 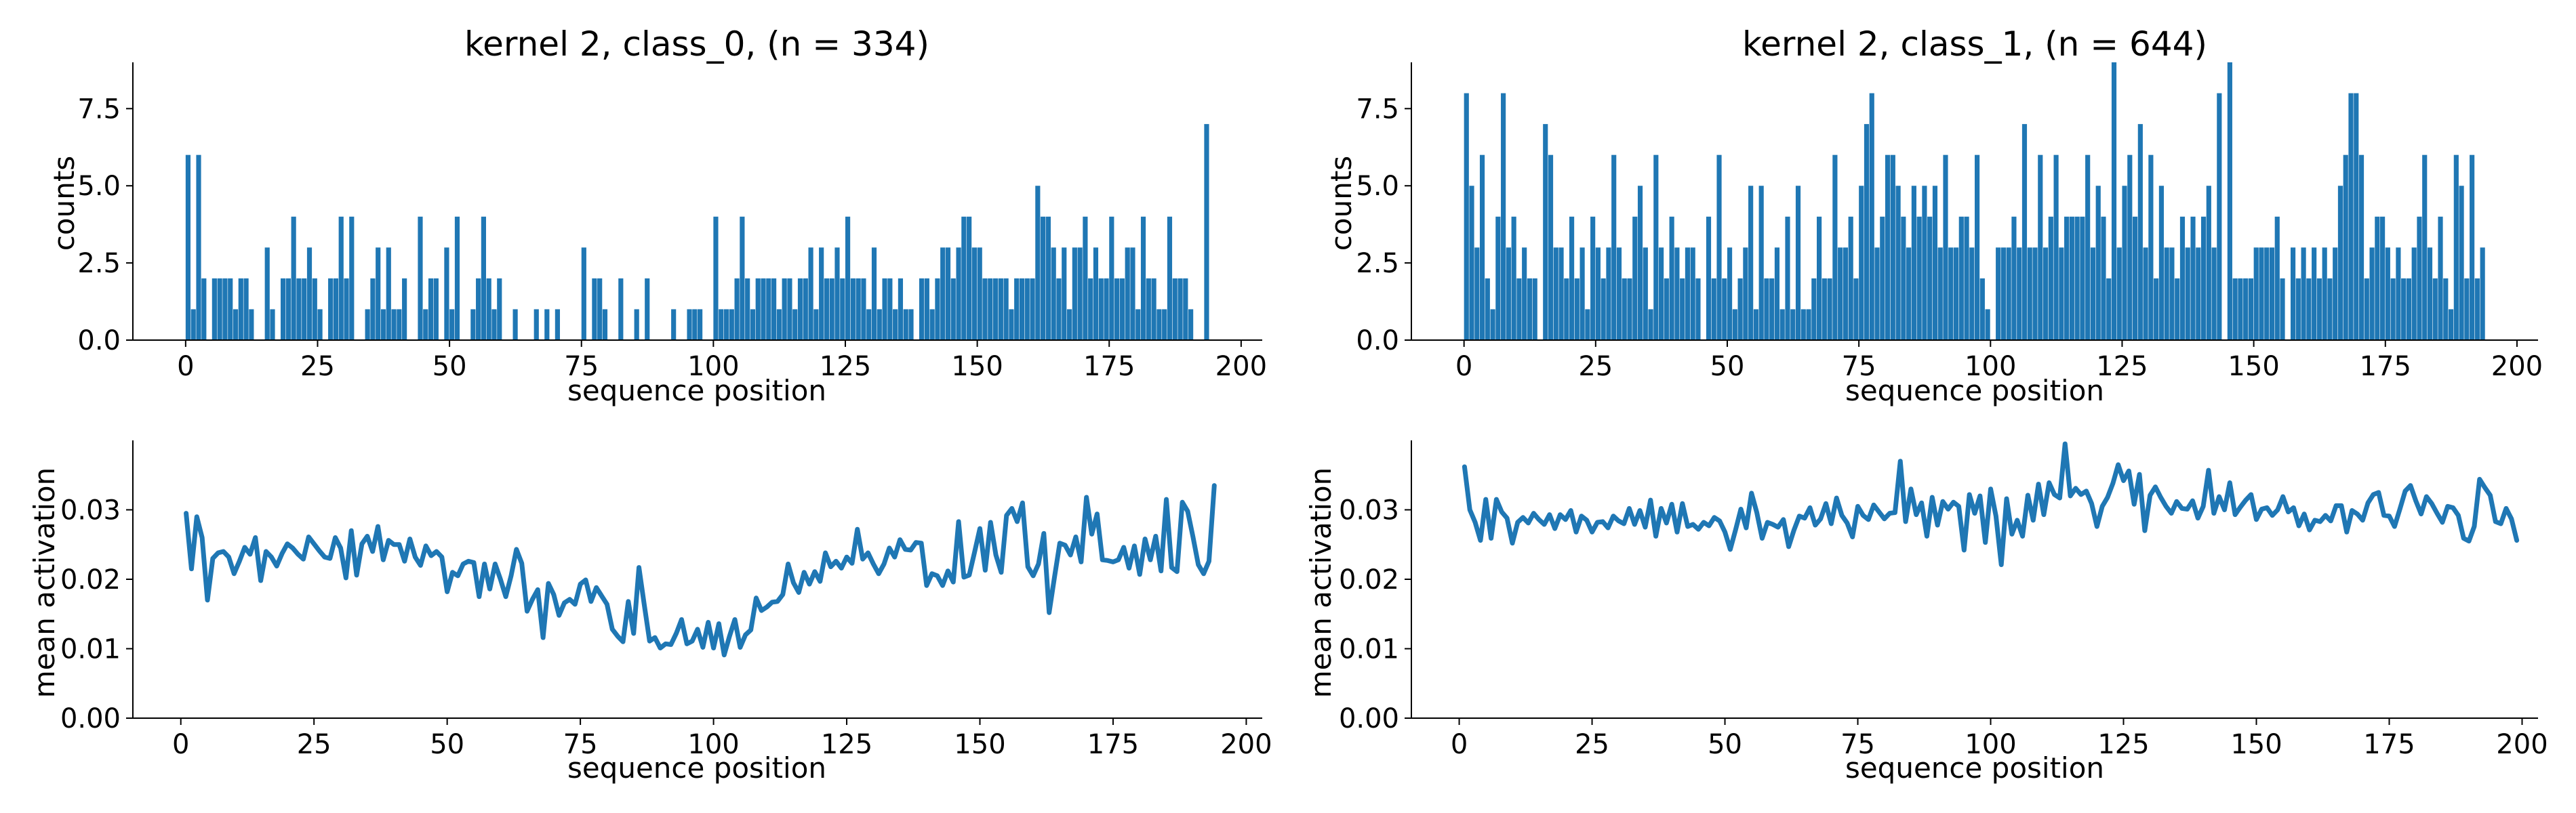 I want to click on x-tick-label: 100, so click(x=713, y=366).